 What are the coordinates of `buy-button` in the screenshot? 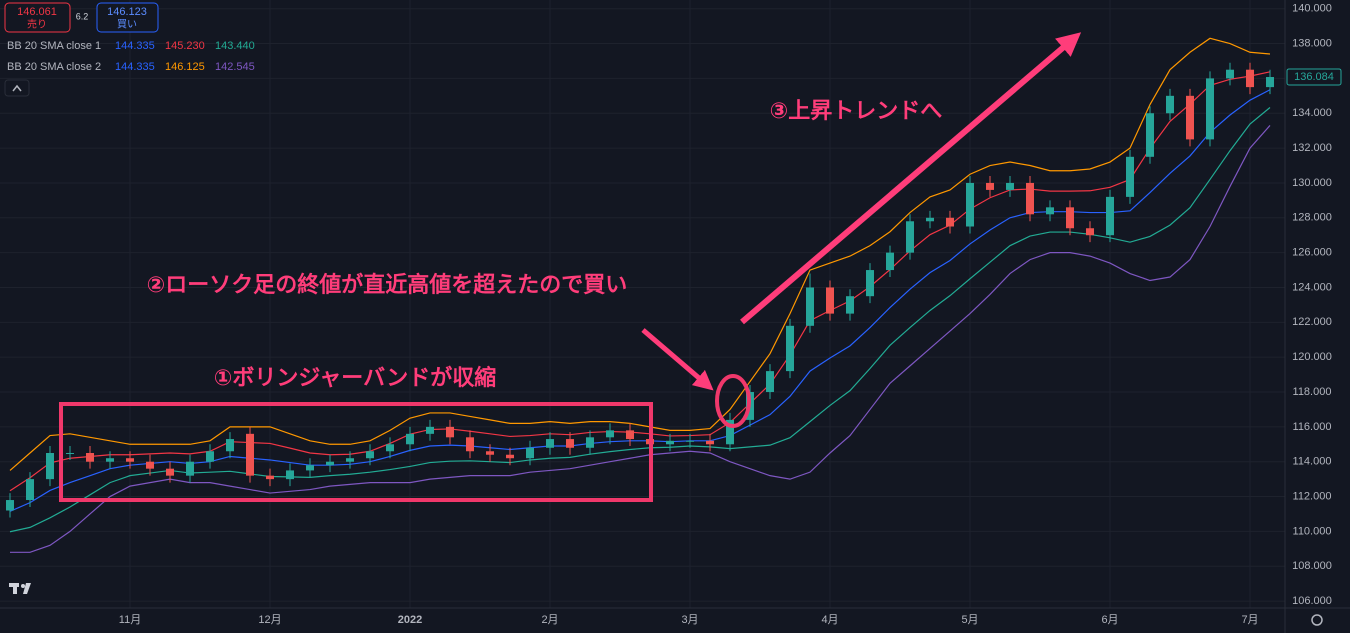 It's located at (127, 17).